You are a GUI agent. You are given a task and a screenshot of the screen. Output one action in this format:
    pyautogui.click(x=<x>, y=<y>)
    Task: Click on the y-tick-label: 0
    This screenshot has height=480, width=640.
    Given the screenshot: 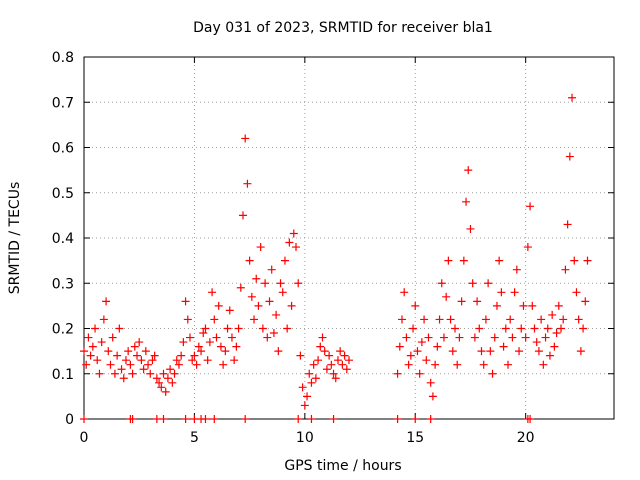 What is the action you would take?
    pyautogui.click(x=69, y=420)
    